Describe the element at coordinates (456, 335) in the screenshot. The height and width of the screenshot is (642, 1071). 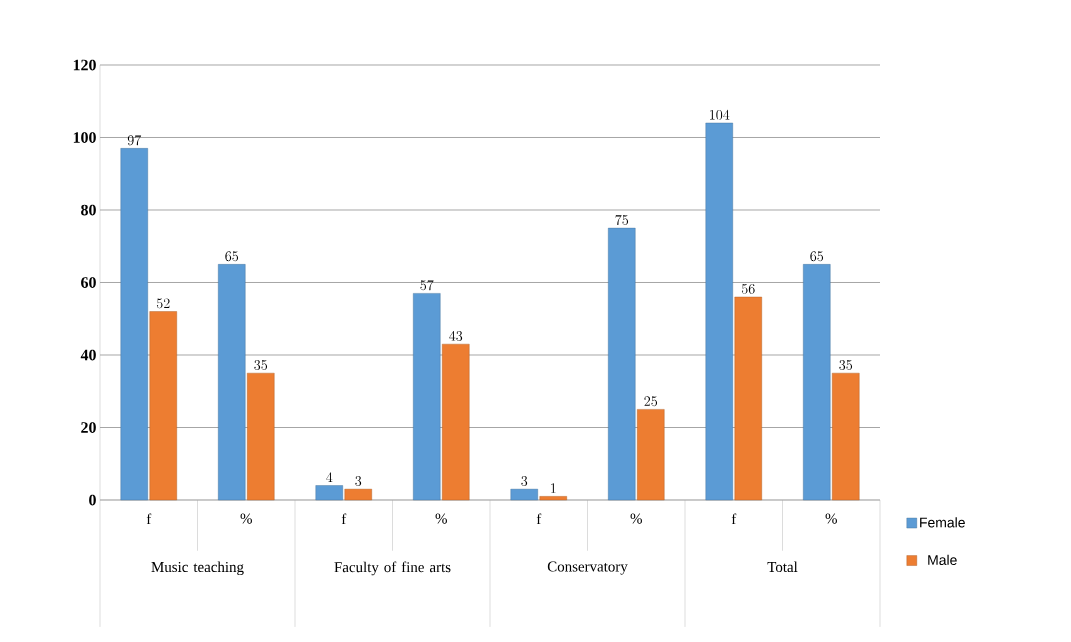
I see `data-label: 43` at that location.